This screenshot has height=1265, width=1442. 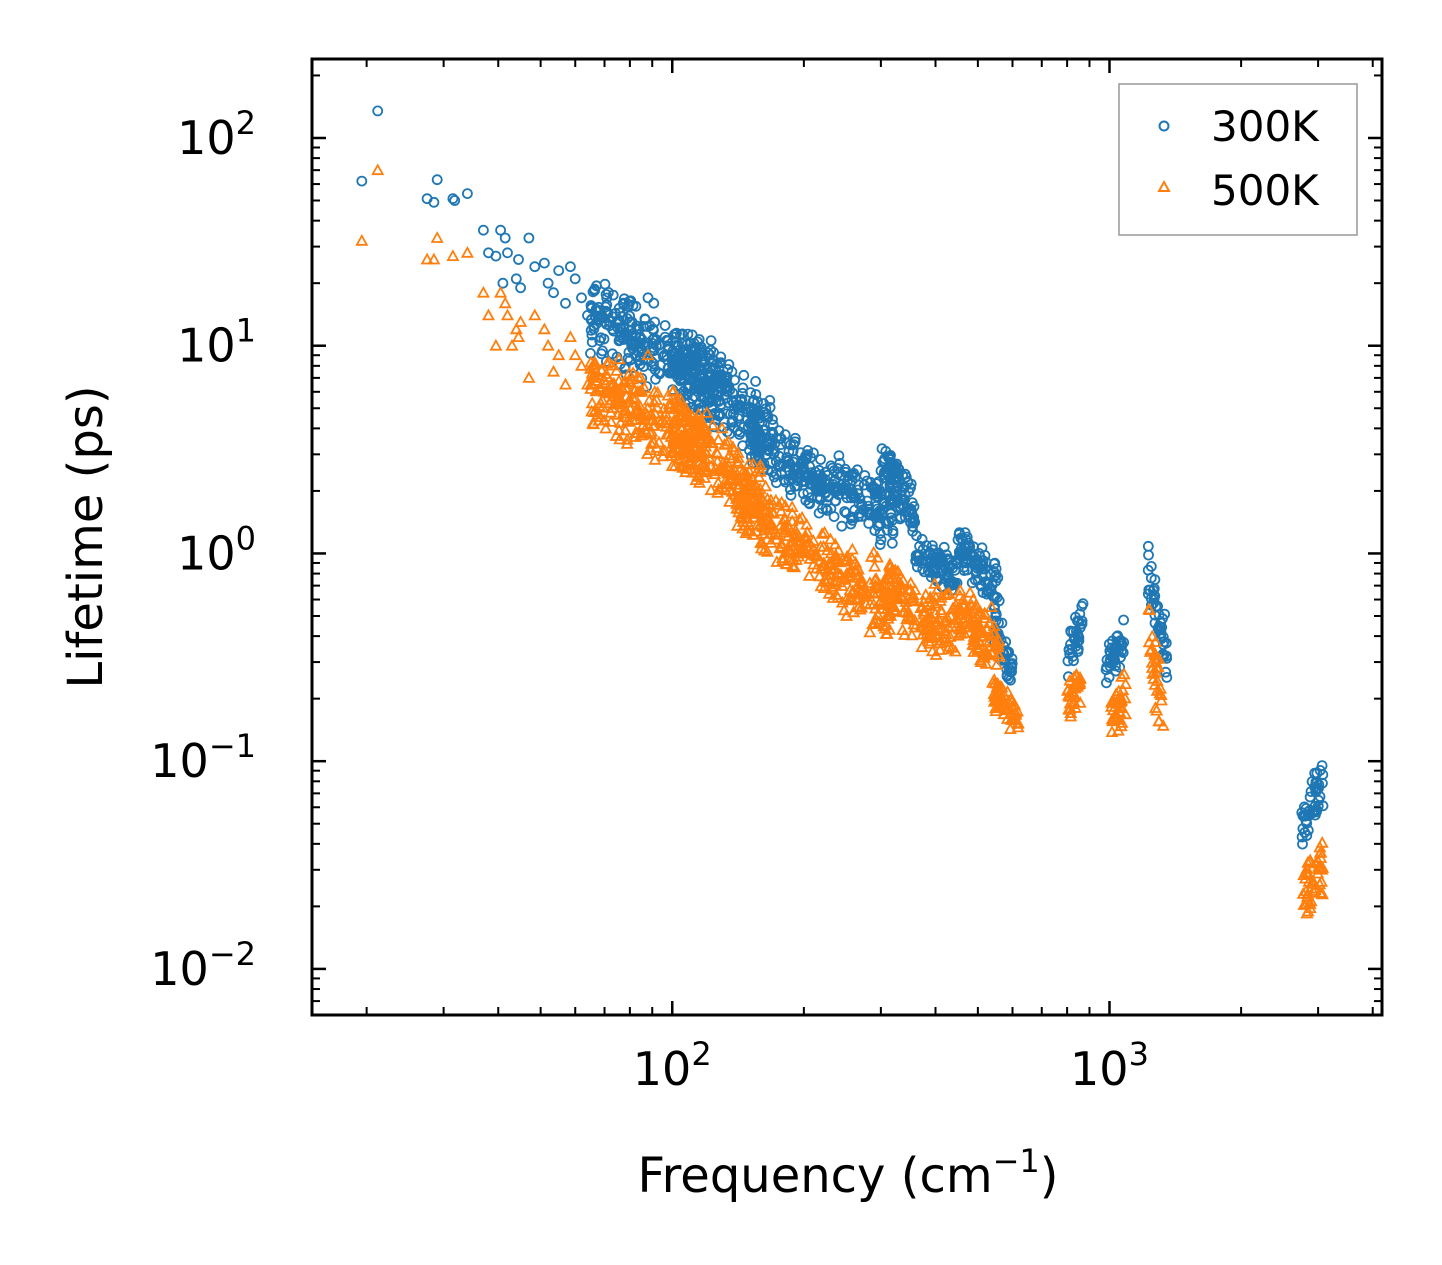 What do you see at coordinates (1265, 190) in the screenshot?
I see `legend-label-500k: 500K` at bounding box center [1265, 190].